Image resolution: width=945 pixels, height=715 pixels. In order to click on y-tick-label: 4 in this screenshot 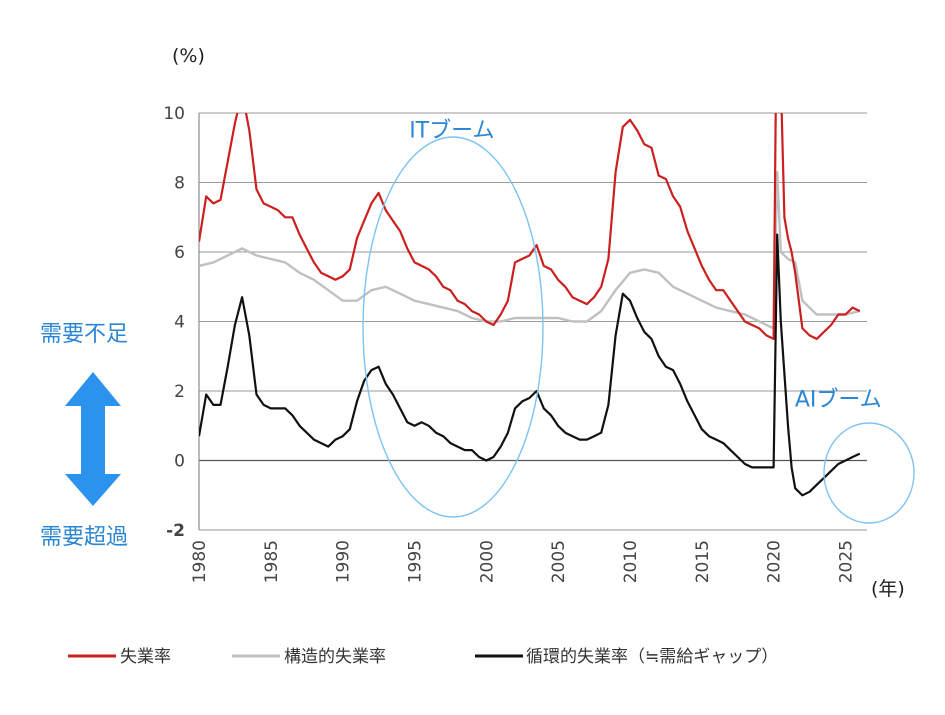, I will do `click(179, 323)`.